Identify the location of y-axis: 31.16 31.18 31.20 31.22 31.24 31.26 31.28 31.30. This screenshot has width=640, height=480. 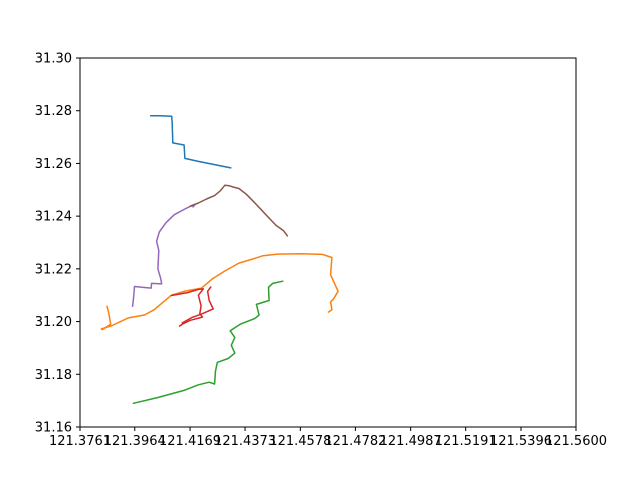
(57, 244).